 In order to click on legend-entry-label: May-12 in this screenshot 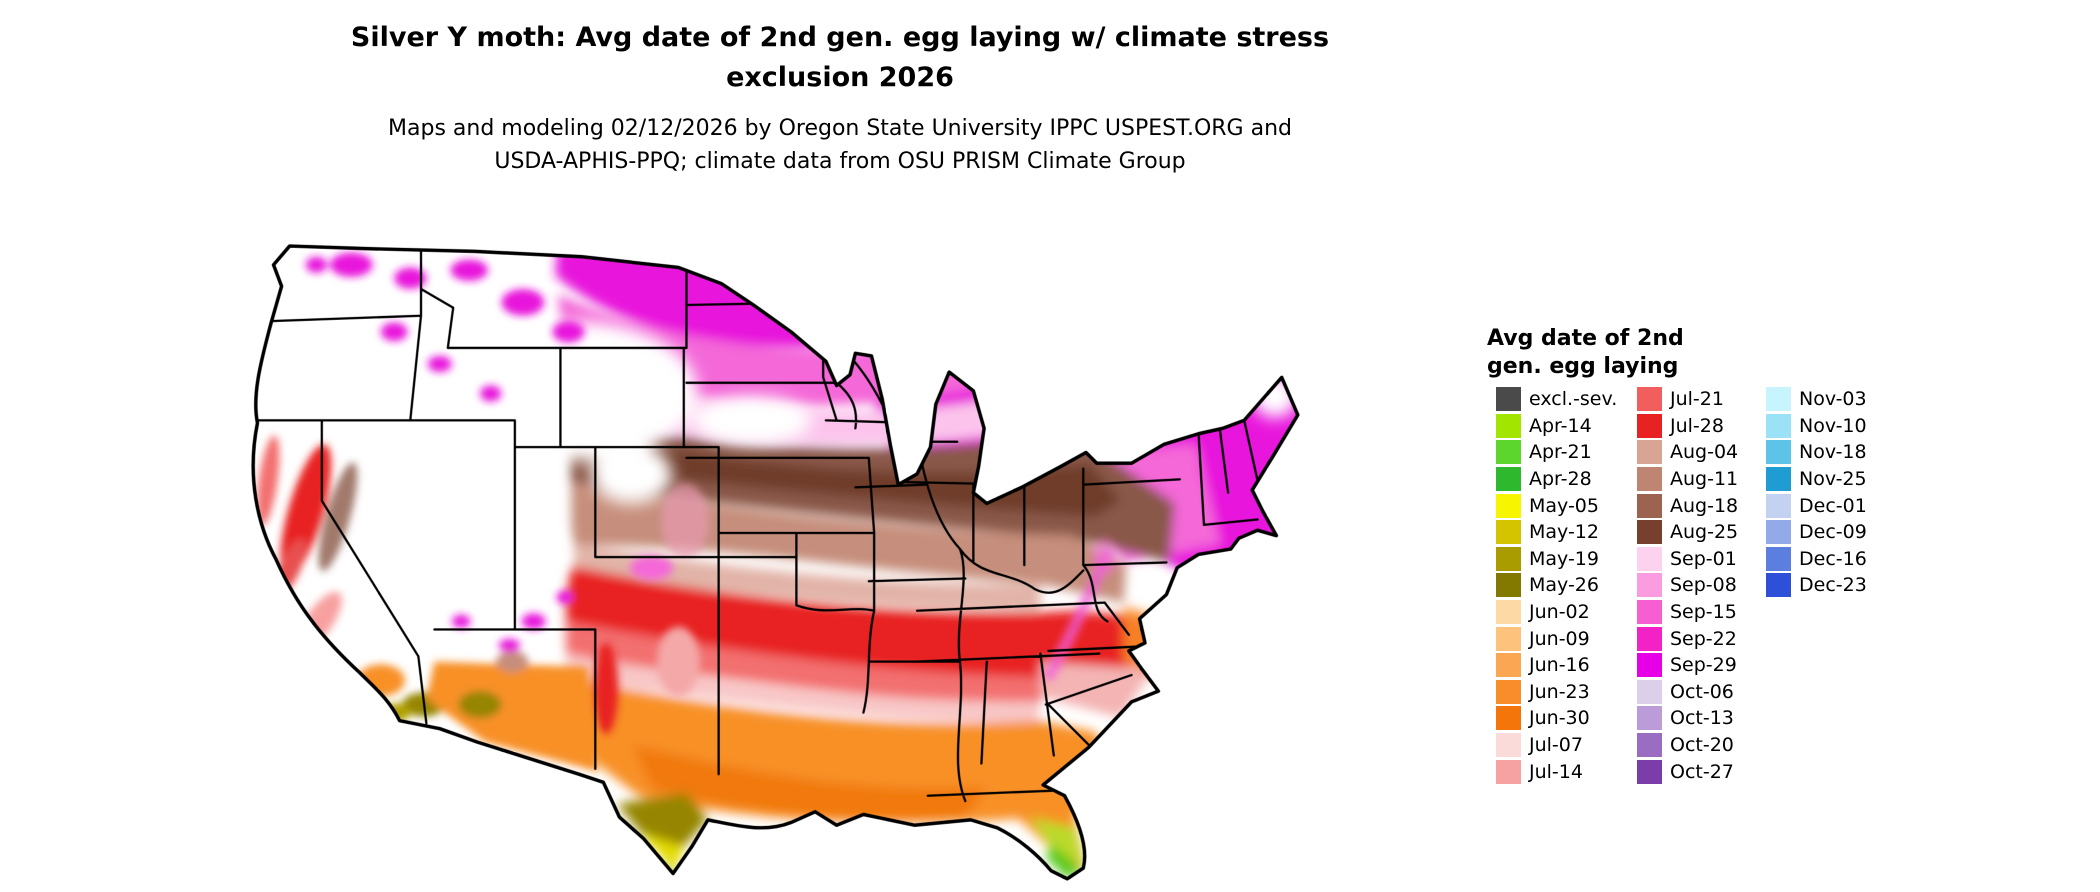, I will do `click(1564, 532)`.